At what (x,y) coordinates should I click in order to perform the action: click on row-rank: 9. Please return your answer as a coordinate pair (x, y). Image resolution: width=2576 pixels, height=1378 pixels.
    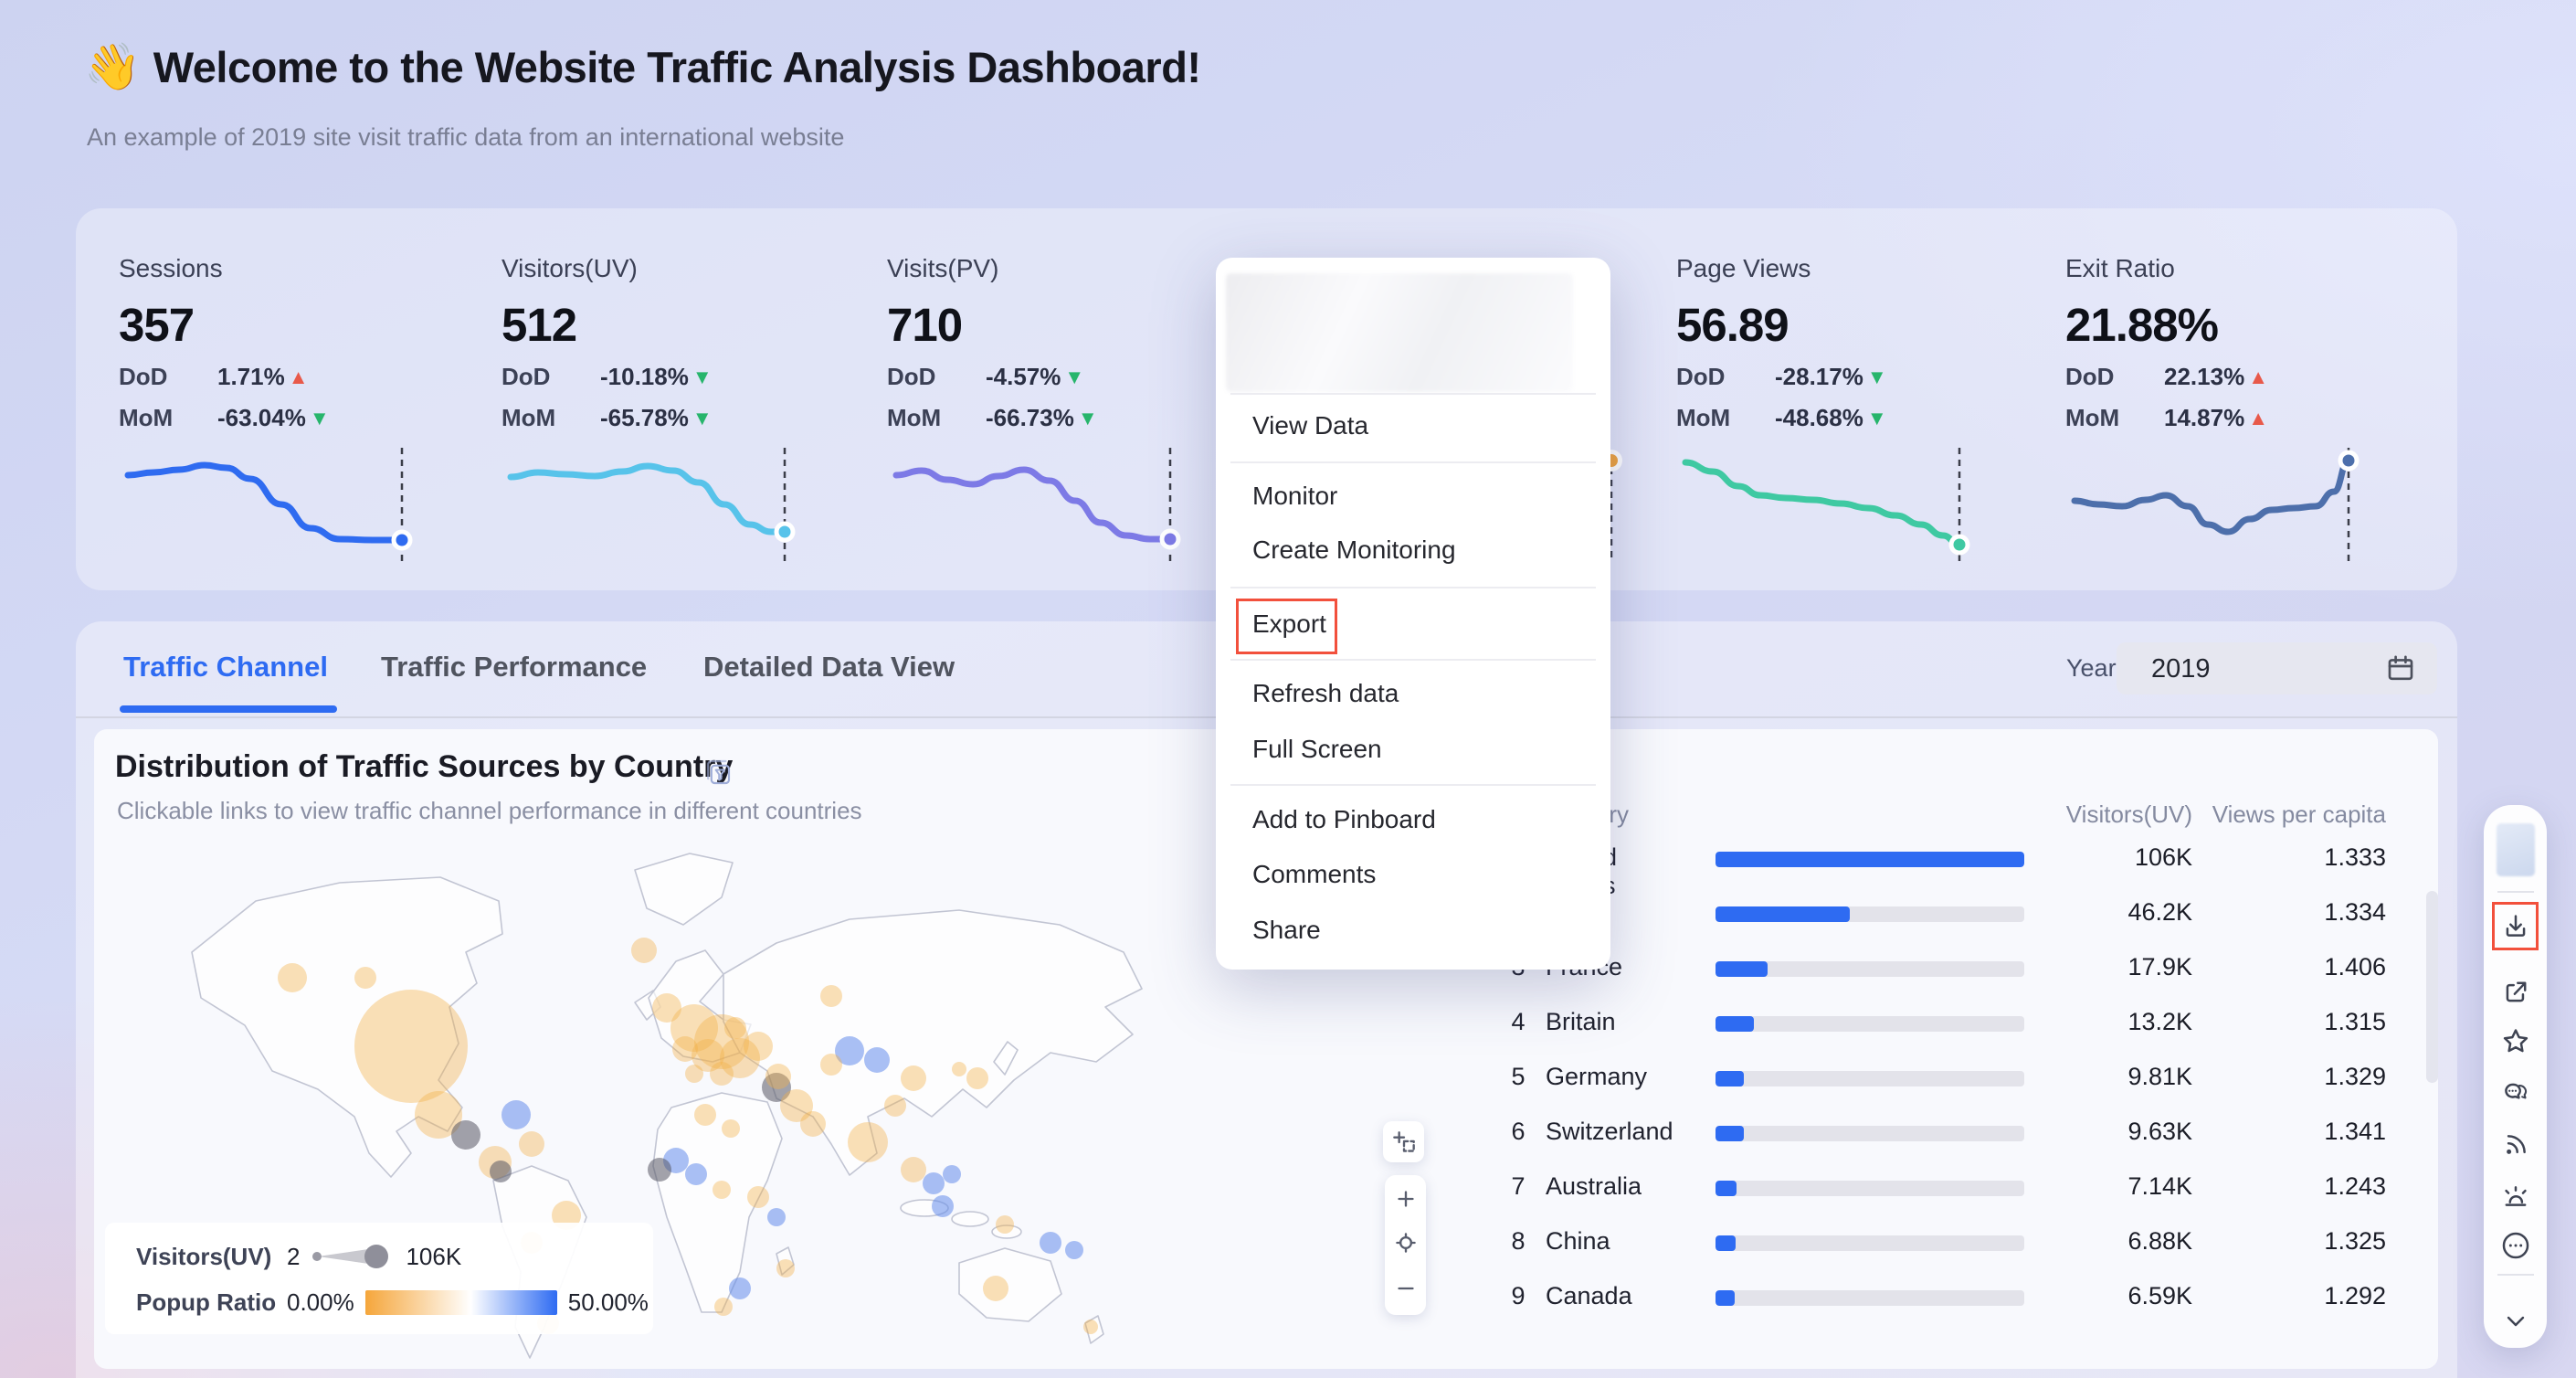
    Looking at the image, I should click on (1518, 1295).